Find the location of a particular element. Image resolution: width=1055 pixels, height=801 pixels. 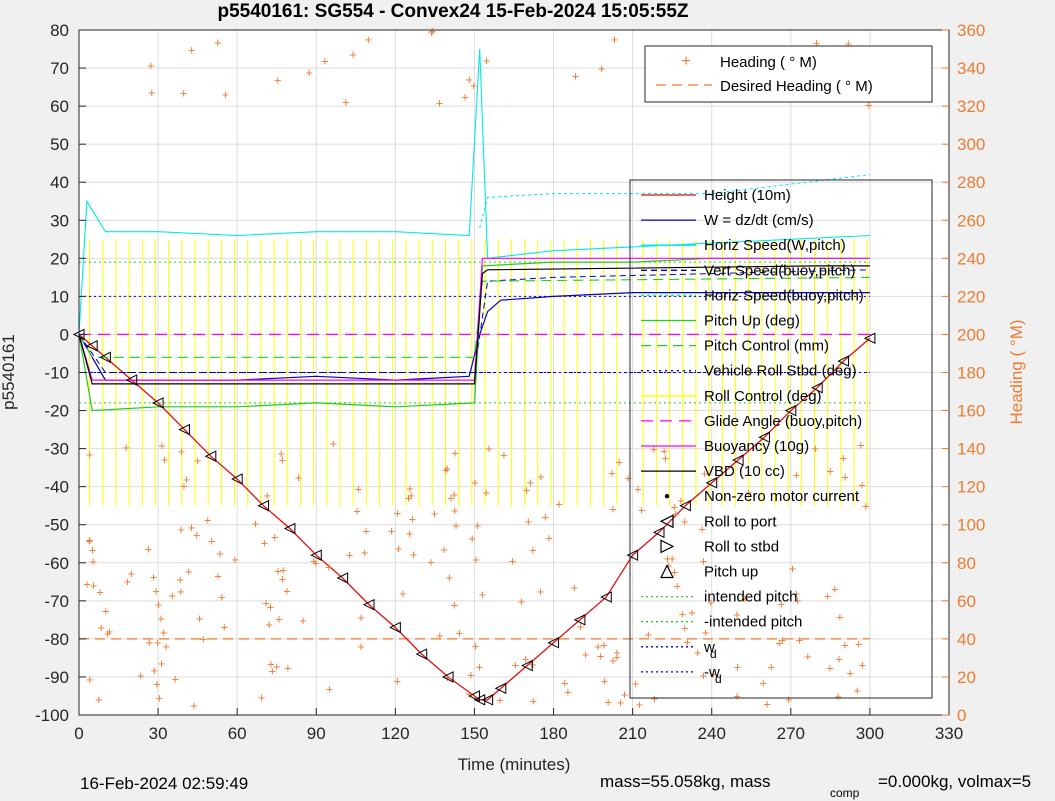

y-tick-label-right: 40 is located at coordinates (966, 639).